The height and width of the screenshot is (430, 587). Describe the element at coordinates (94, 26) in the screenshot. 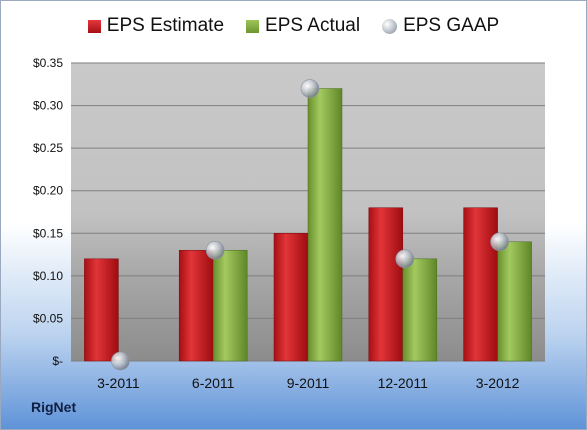

I see `legend-swatch-estimate` at that location.